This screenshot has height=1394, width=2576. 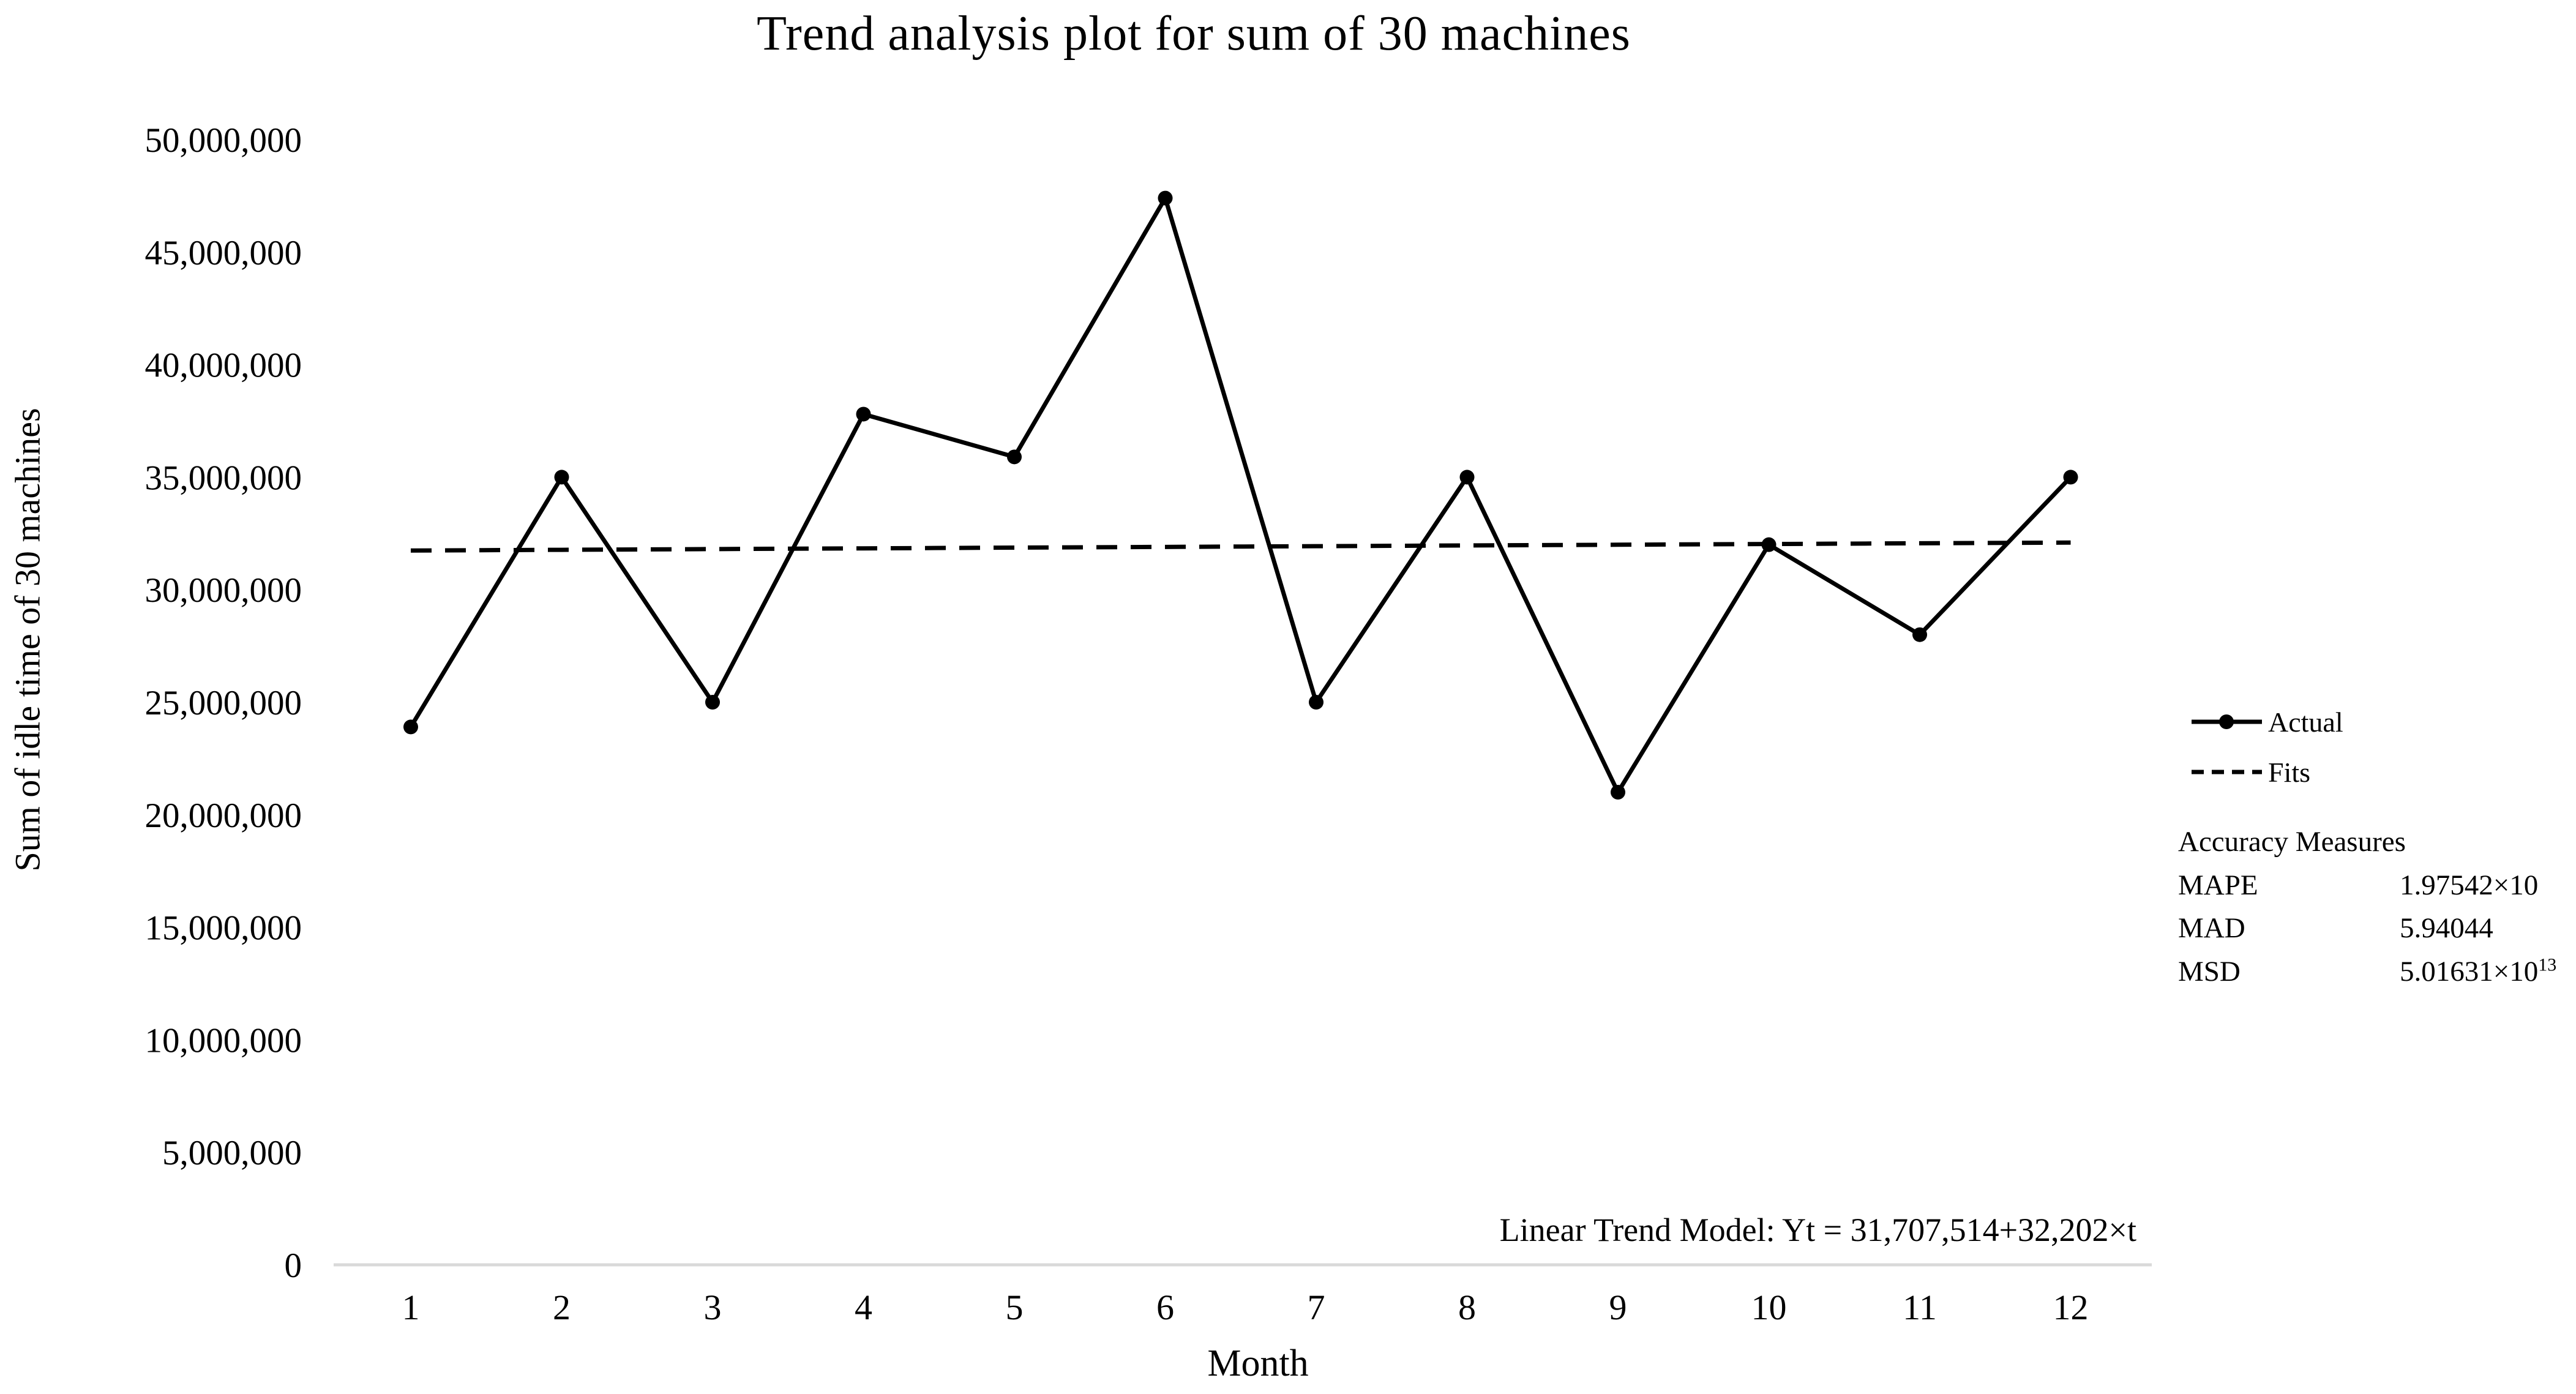 I want to click on x-tick-label: 11, so click(x=1920, y=1307).